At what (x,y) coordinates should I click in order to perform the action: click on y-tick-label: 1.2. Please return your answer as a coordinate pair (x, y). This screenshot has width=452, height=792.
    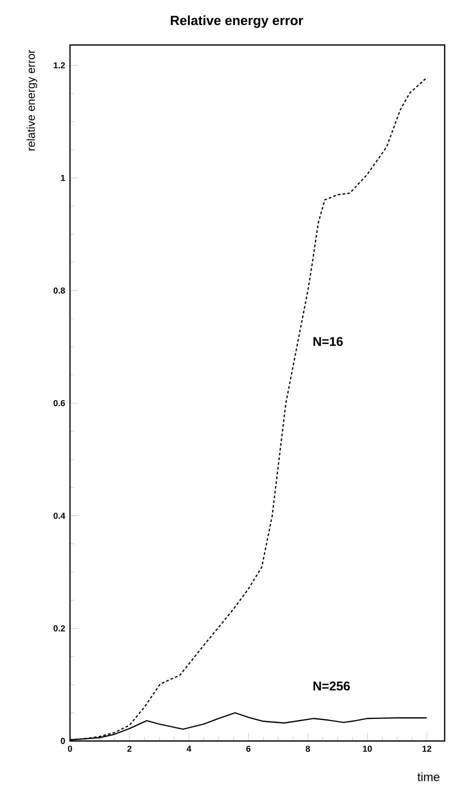
    Looking at the image, I should click on (59, 65).